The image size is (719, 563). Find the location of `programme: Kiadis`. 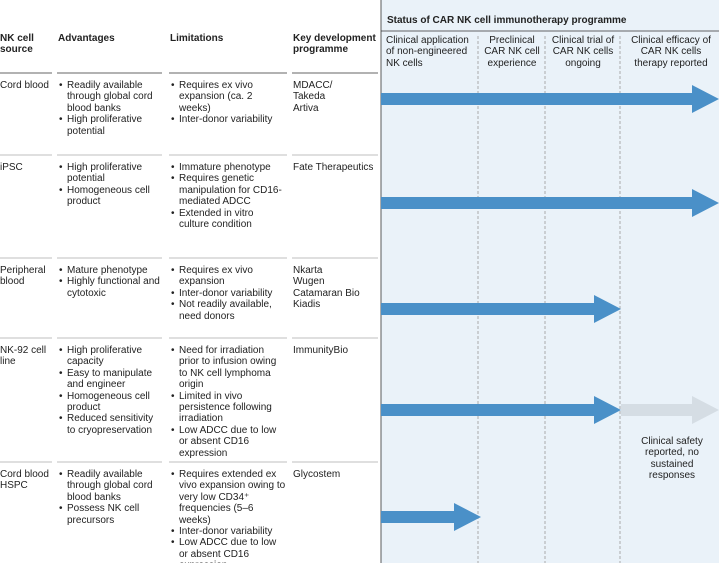

programme: Kiadis is located at coordinates (307, 305).